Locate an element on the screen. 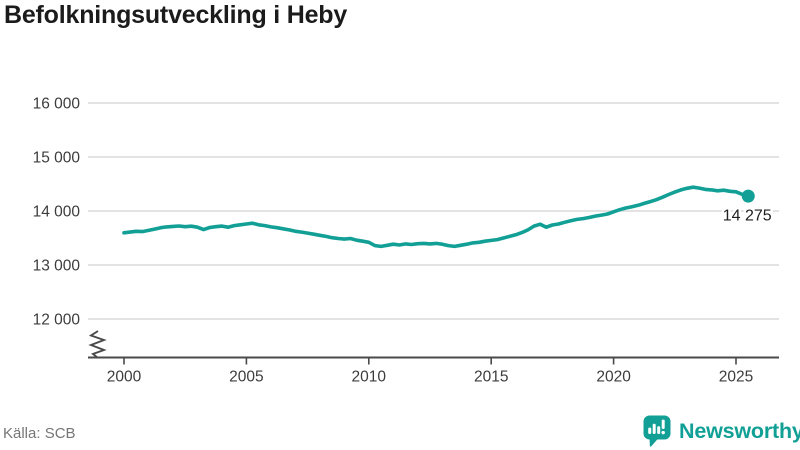 The image size is (800, 450). newsworthy-logo-icon is located at coordinates (657, 431).